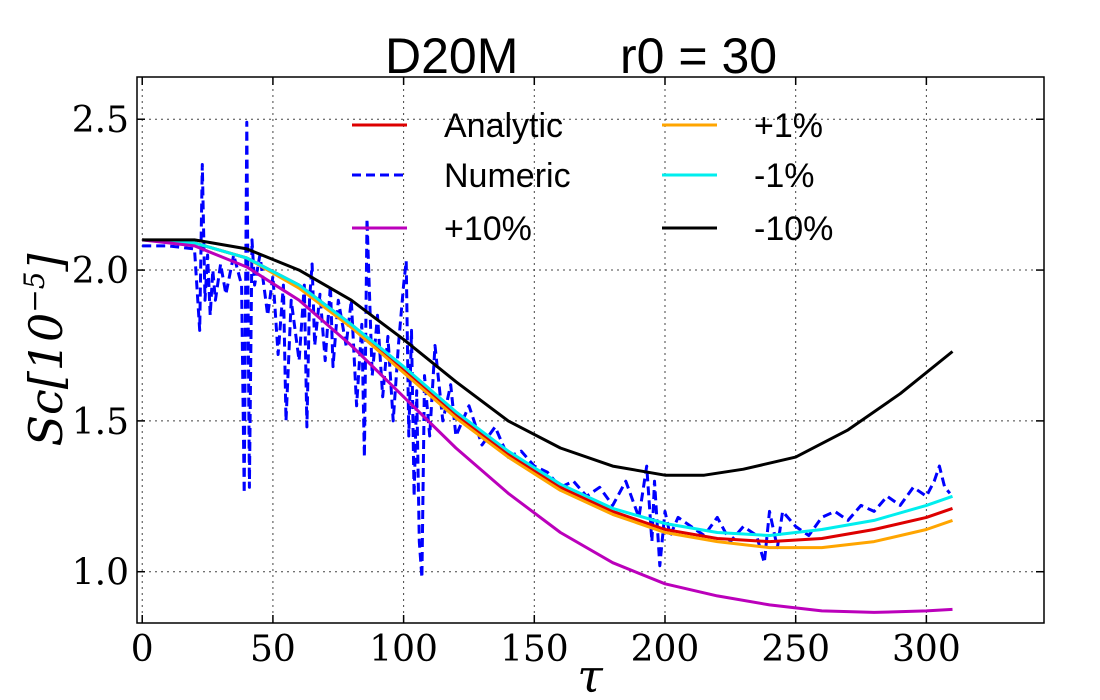 The width and height of the screenshot is (1100, 700). Describe the element at coordinates (46, 262) in the screenshot. I see `y-axis-label-close: ]` at that location.